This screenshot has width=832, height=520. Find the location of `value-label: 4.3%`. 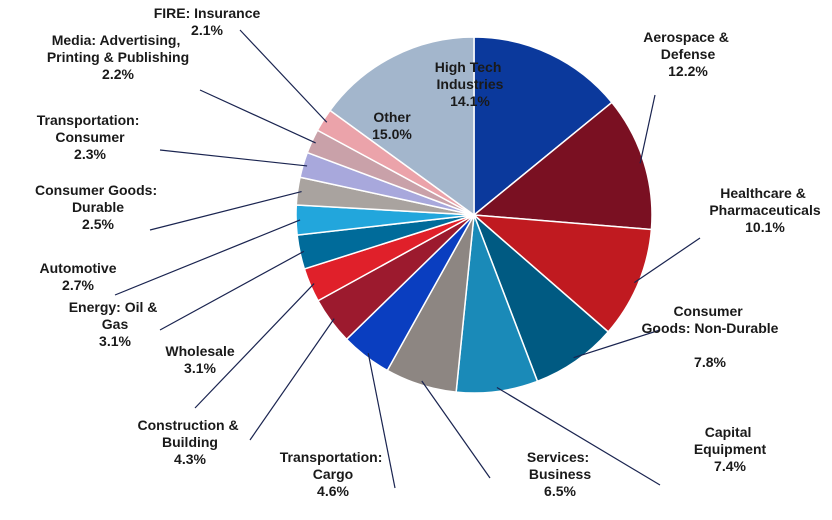

value-label: 4.3% is located at coordinates (190, 459).